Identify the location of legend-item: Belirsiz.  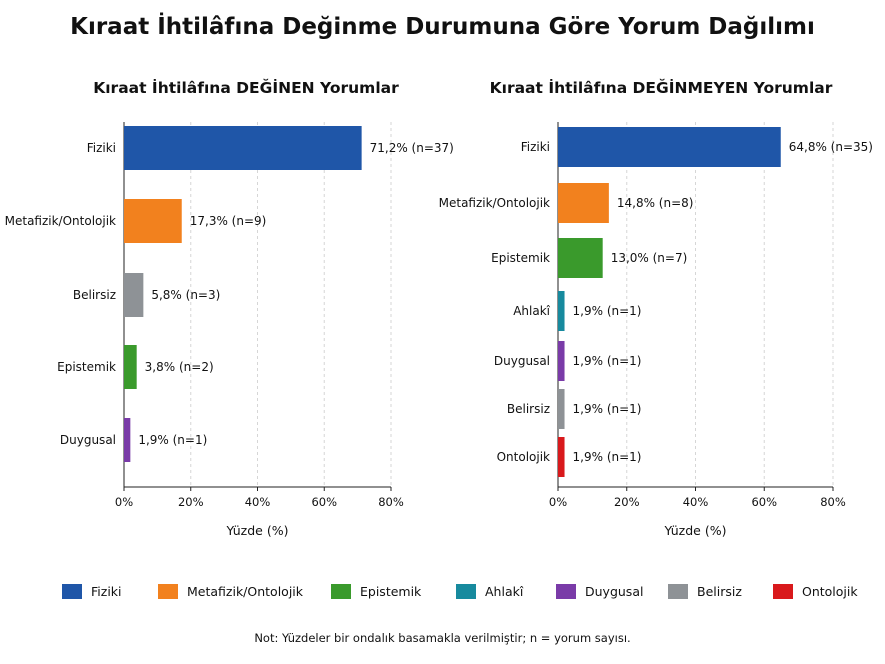
(705, 591).